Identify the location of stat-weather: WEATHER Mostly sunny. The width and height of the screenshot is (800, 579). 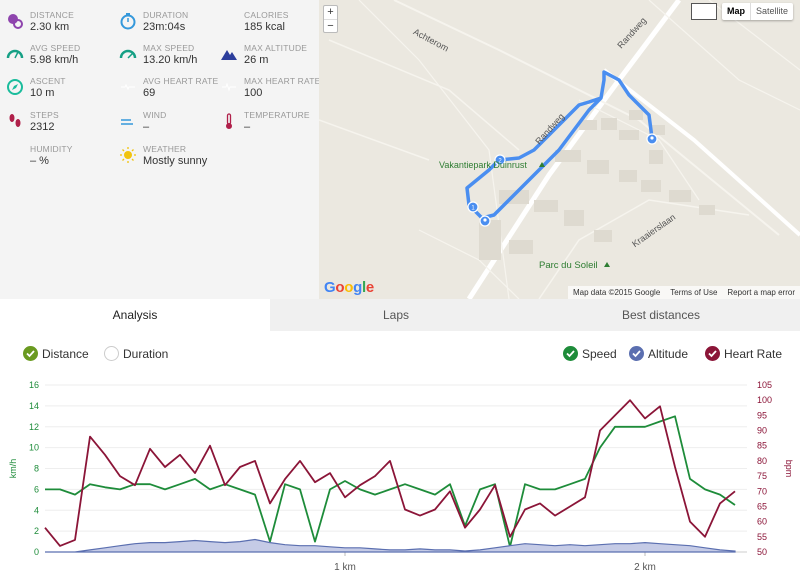
(165, 153).